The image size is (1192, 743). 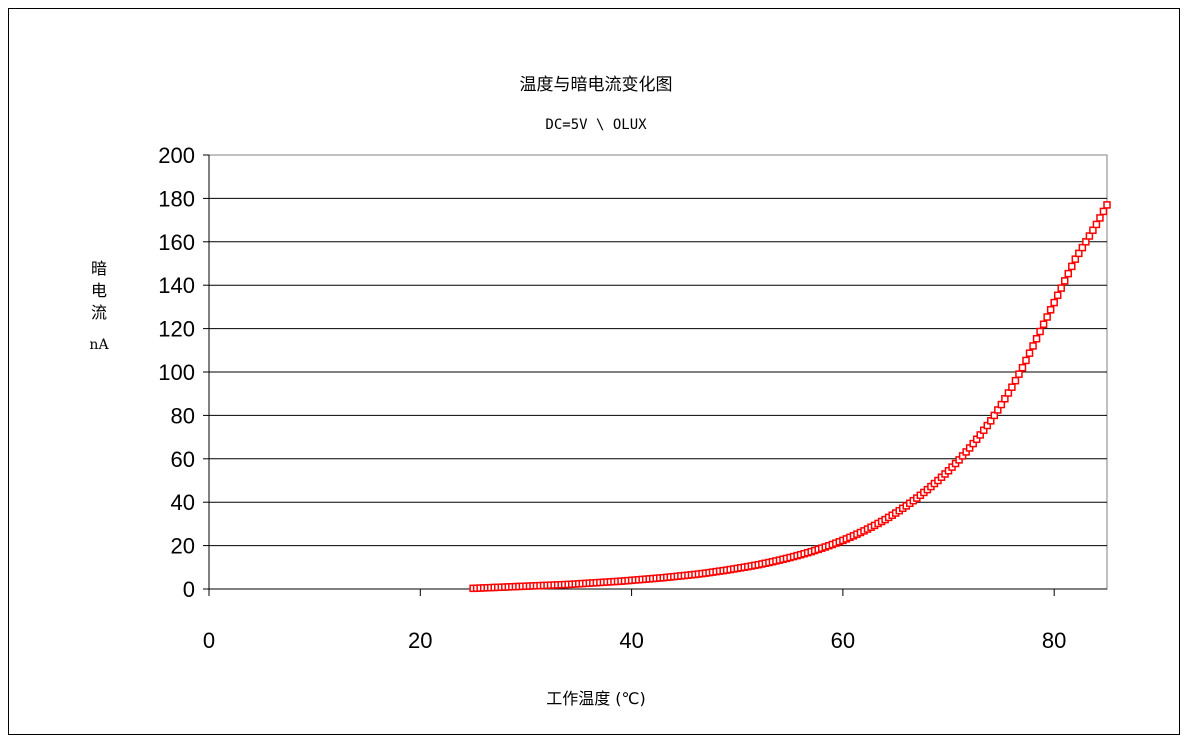 I want to click on y-tick-label: 160, so click(x=176, y=242).